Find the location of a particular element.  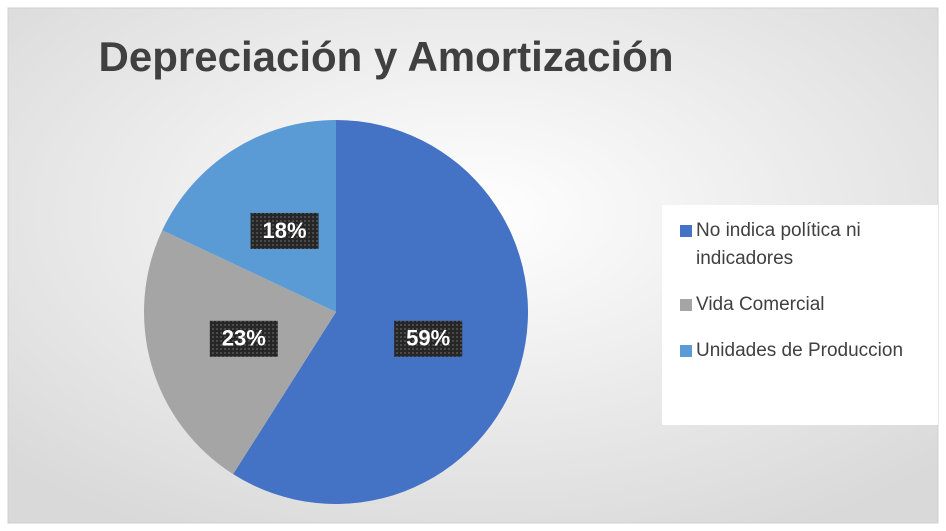

legend-entry: Vida Comercial is located at coordinates (804, 305).